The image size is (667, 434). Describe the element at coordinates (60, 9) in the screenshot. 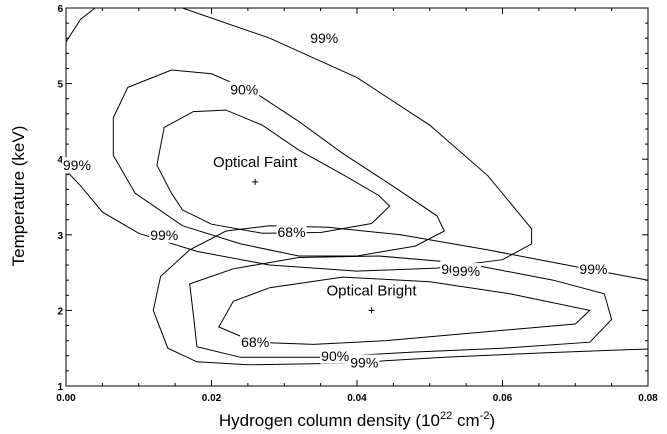

I see `y-tick-label: 6` at that location.